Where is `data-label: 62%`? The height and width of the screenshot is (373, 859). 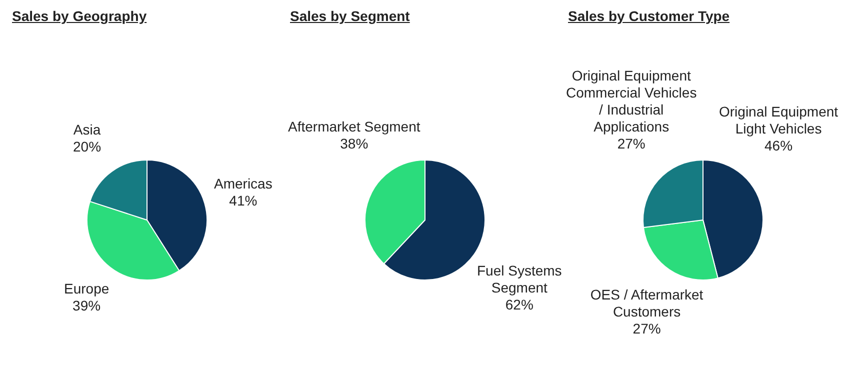 data-label: 62% is located at coordinates (519, 304).